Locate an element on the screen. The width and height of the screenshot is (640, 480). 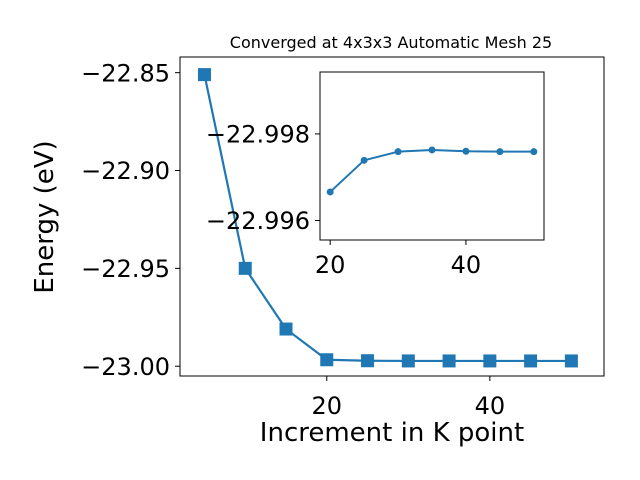
inset-y-tick-label: −22.996 is located at coordinates (258, 221).